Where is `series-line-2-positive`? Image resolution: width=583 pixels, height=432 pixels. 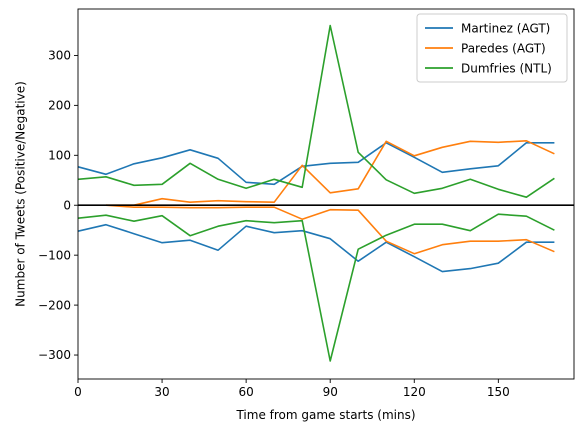
series-line-2-positive is located at coordinates (330, 173).